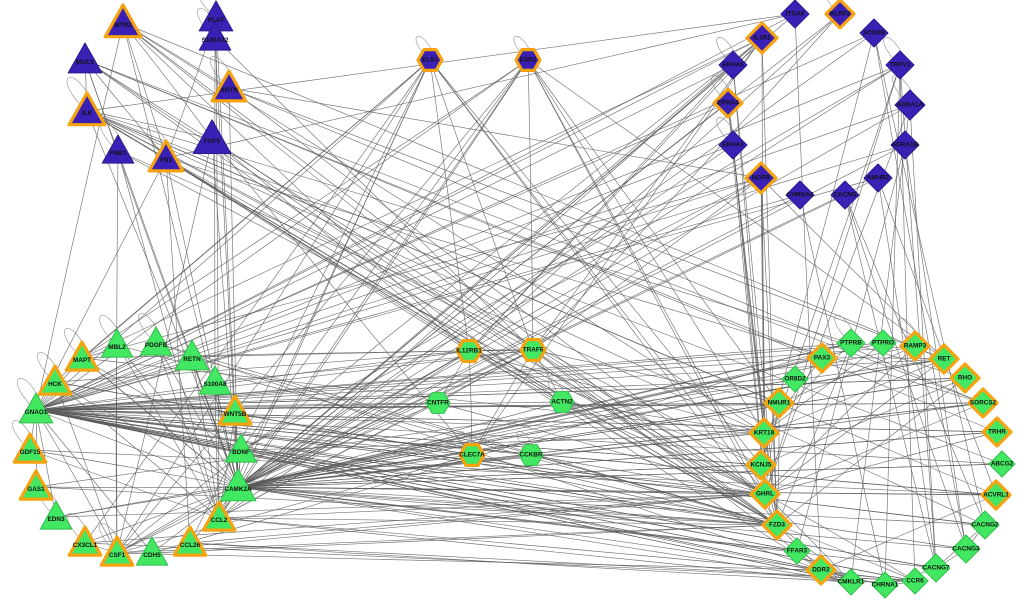  What do you see at coordinates (905, 145) in the screenshot?
I see `graph-node-adra1b: ADRA1B` at bounding box center [905, 145].